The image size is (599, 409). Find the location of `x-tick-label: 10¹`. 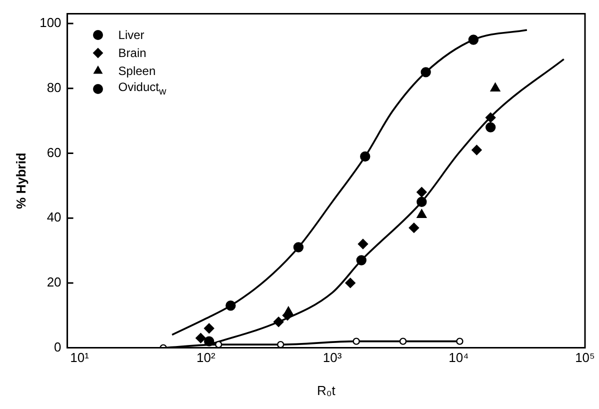

x-tick-label: 10¹ is located at coordinates (80, 358).